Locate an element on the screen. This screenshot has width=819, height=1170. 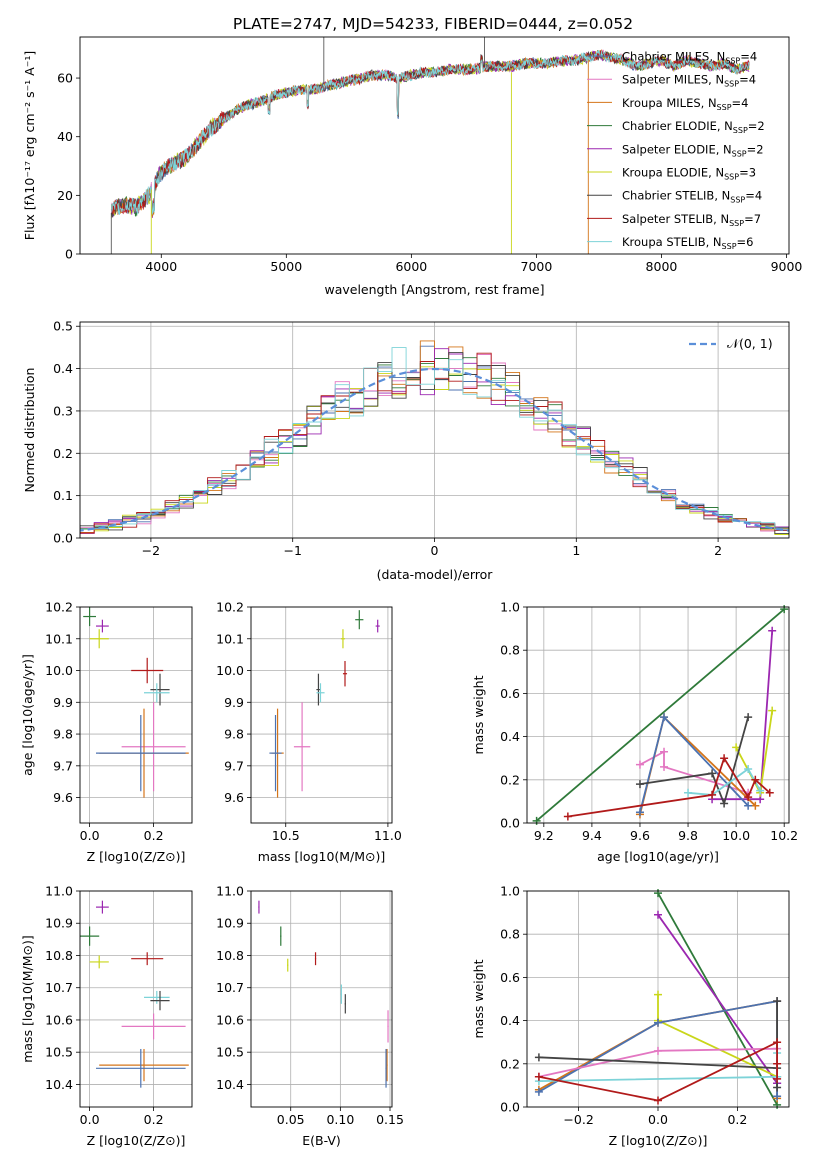
y-tick-label: 9.7 is located at coordinates (63, 765).